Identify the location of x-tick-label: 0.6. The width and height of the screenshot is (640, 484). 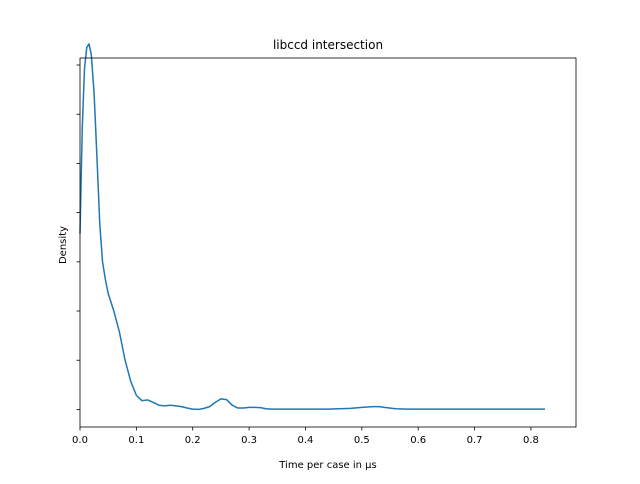
(418, 440).